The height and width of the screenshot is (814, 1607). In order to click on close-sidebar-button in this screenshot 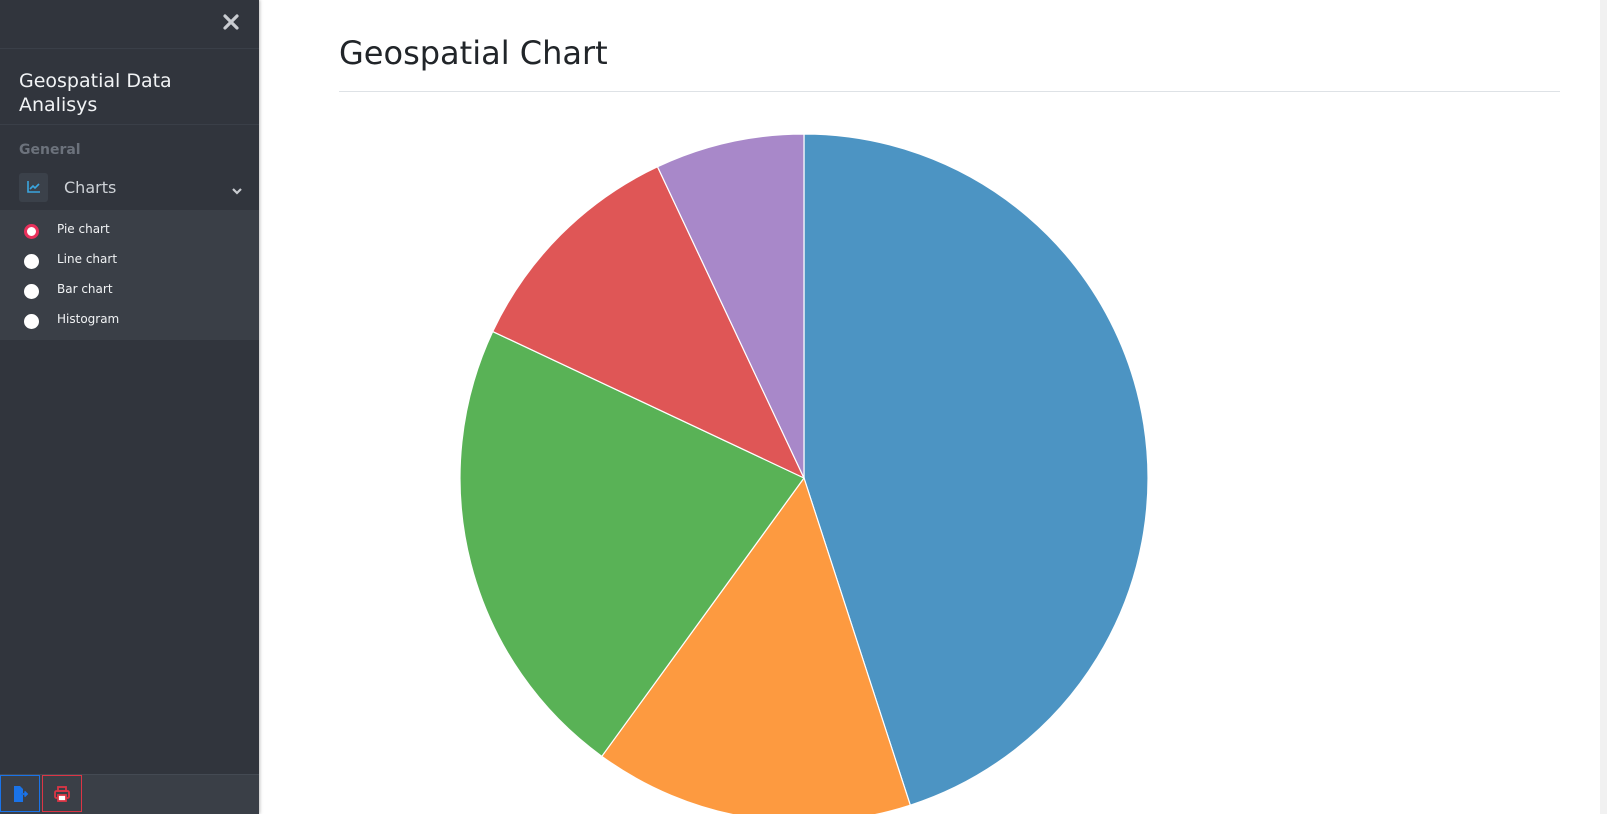, I will do `click(231, 22)`.